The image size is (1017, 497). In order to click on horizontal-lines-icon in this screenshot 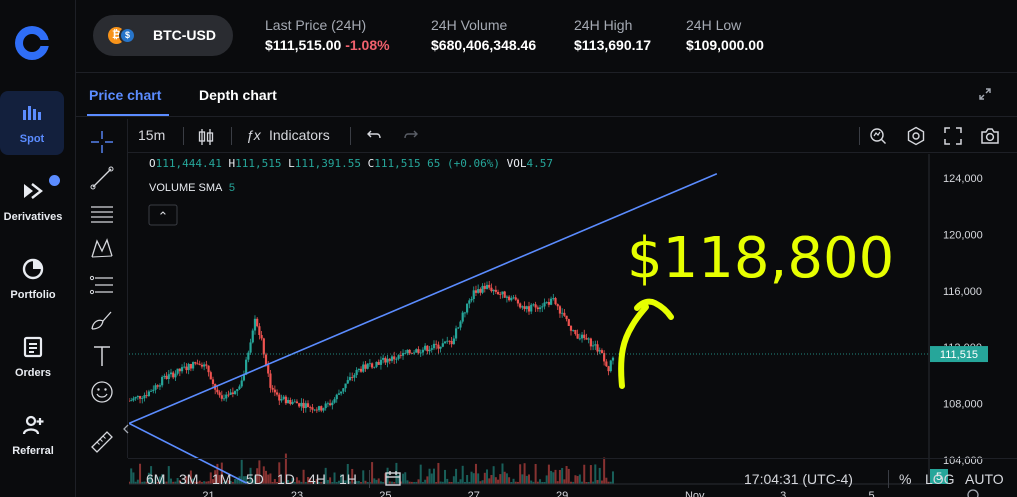, I will do `click(102, 213)`.